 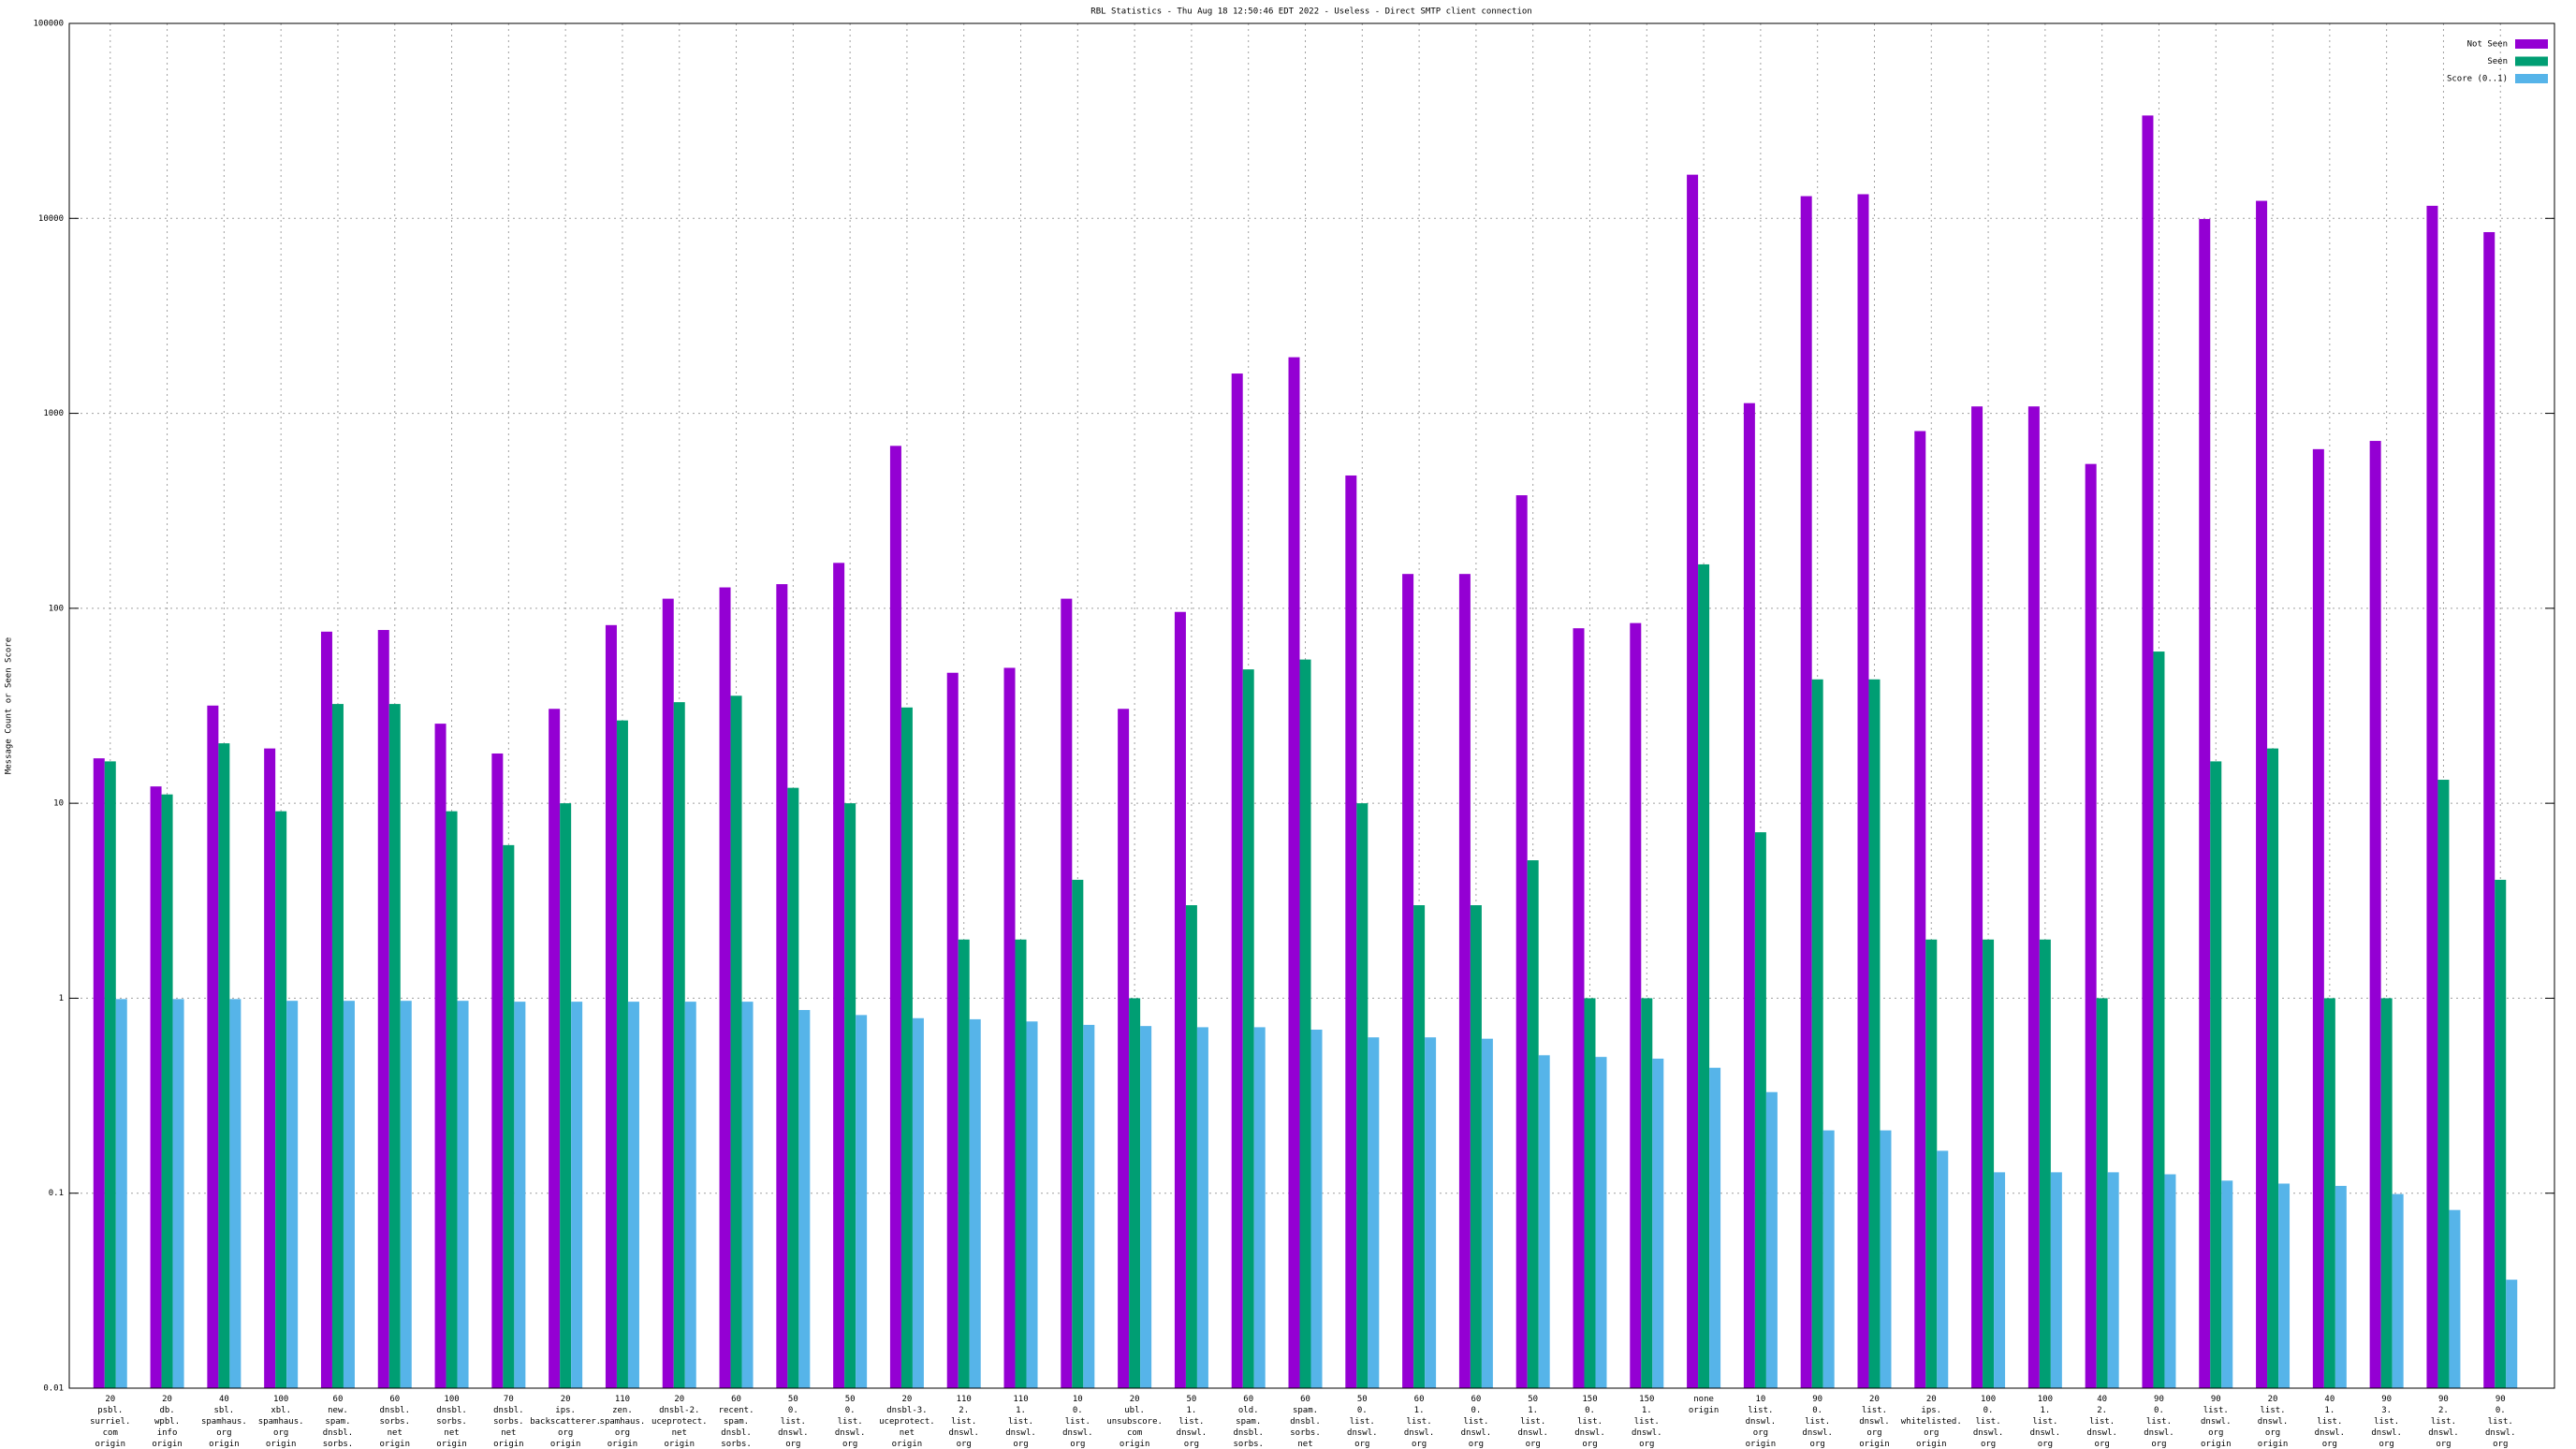 What do you see at coordinates (1760, 1400) in the screenshot?
I see `x-tick-label-line: 10` at bounding box center [1760, 1400].